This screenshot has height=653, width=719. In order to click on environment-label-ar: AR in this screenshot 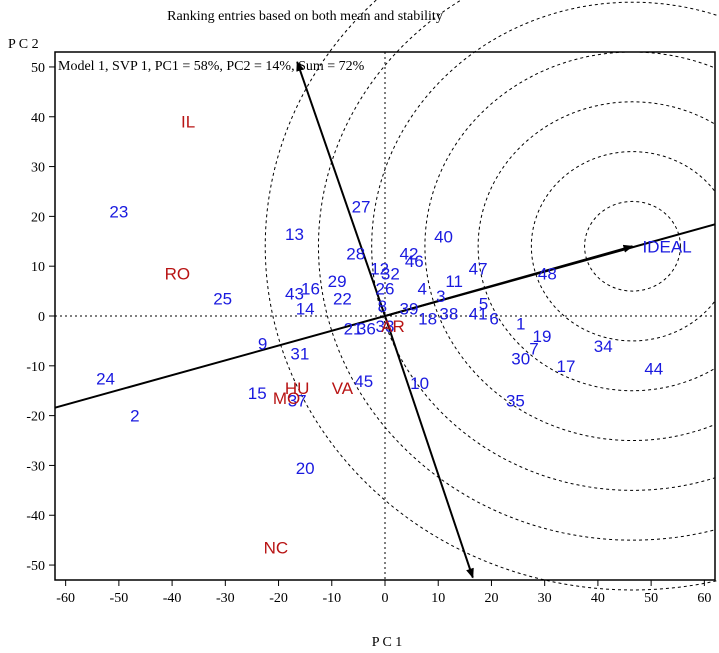, I will do `click(393, 326)`.